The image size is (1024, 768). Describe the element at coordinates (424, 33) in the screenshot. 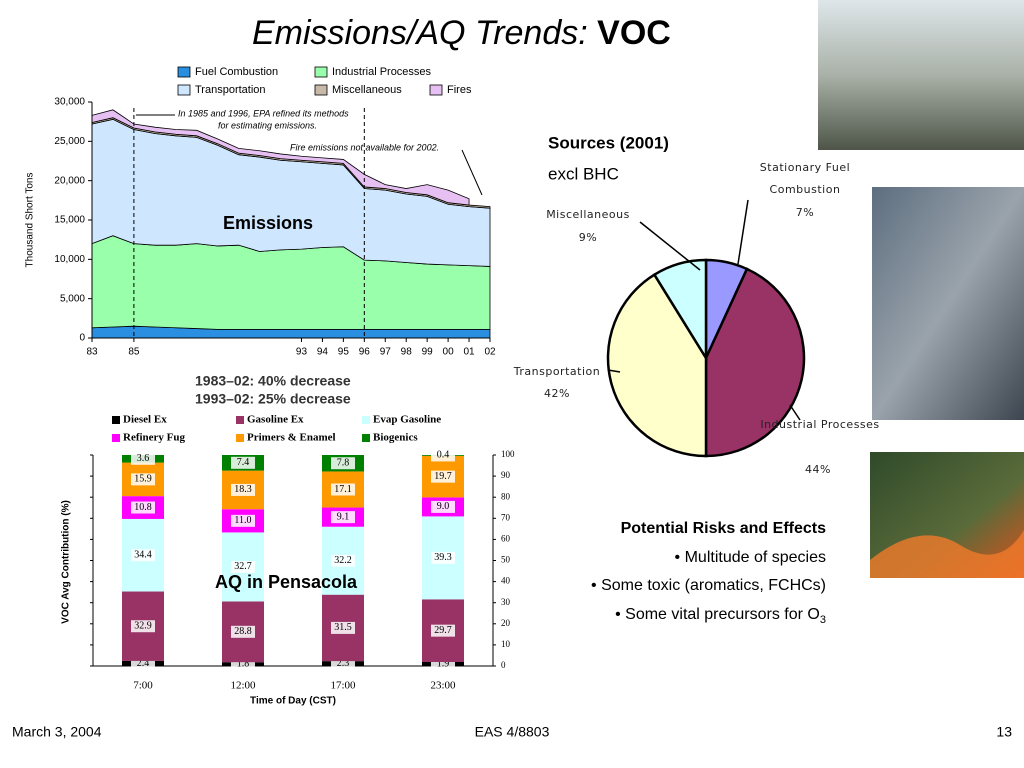

I see `title-text: Emissions/AQ Trends:` at that location.